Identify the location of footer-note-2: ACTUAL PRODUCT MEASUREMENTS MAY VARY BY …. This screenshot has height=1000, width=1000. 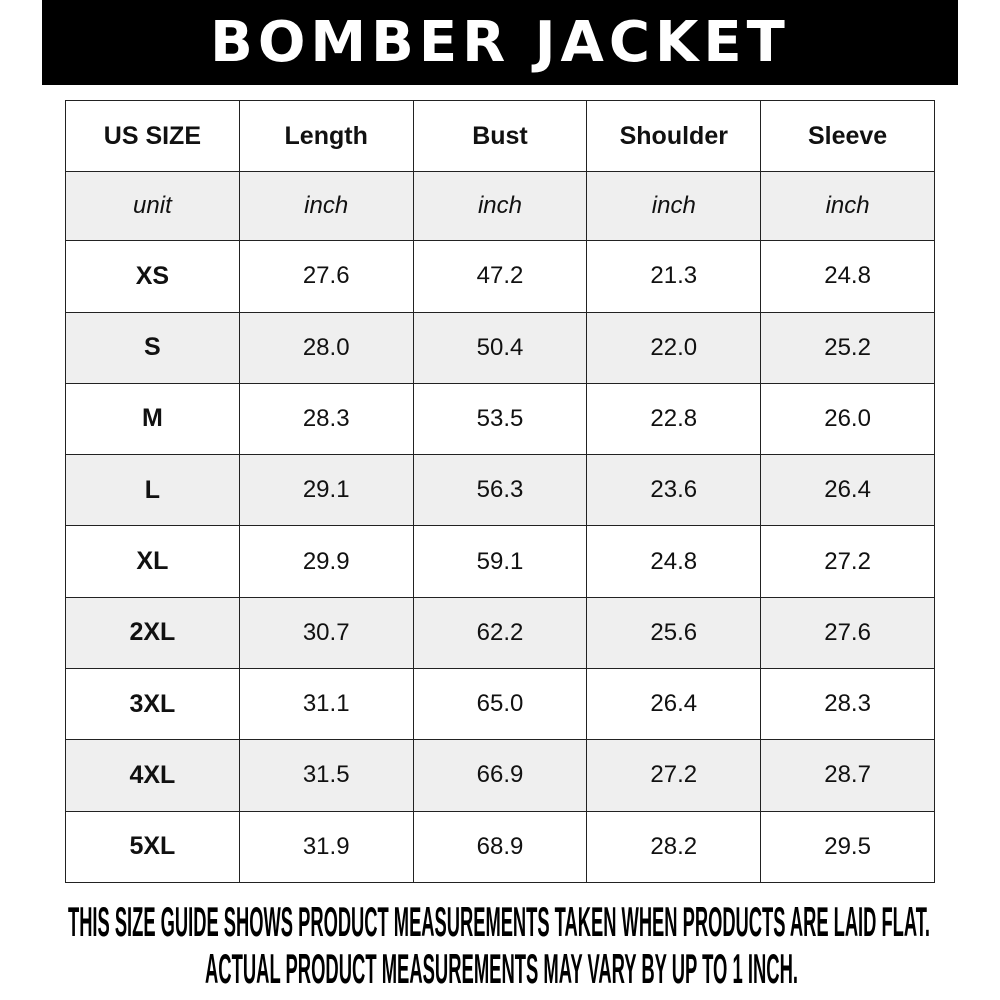
(501, 967).